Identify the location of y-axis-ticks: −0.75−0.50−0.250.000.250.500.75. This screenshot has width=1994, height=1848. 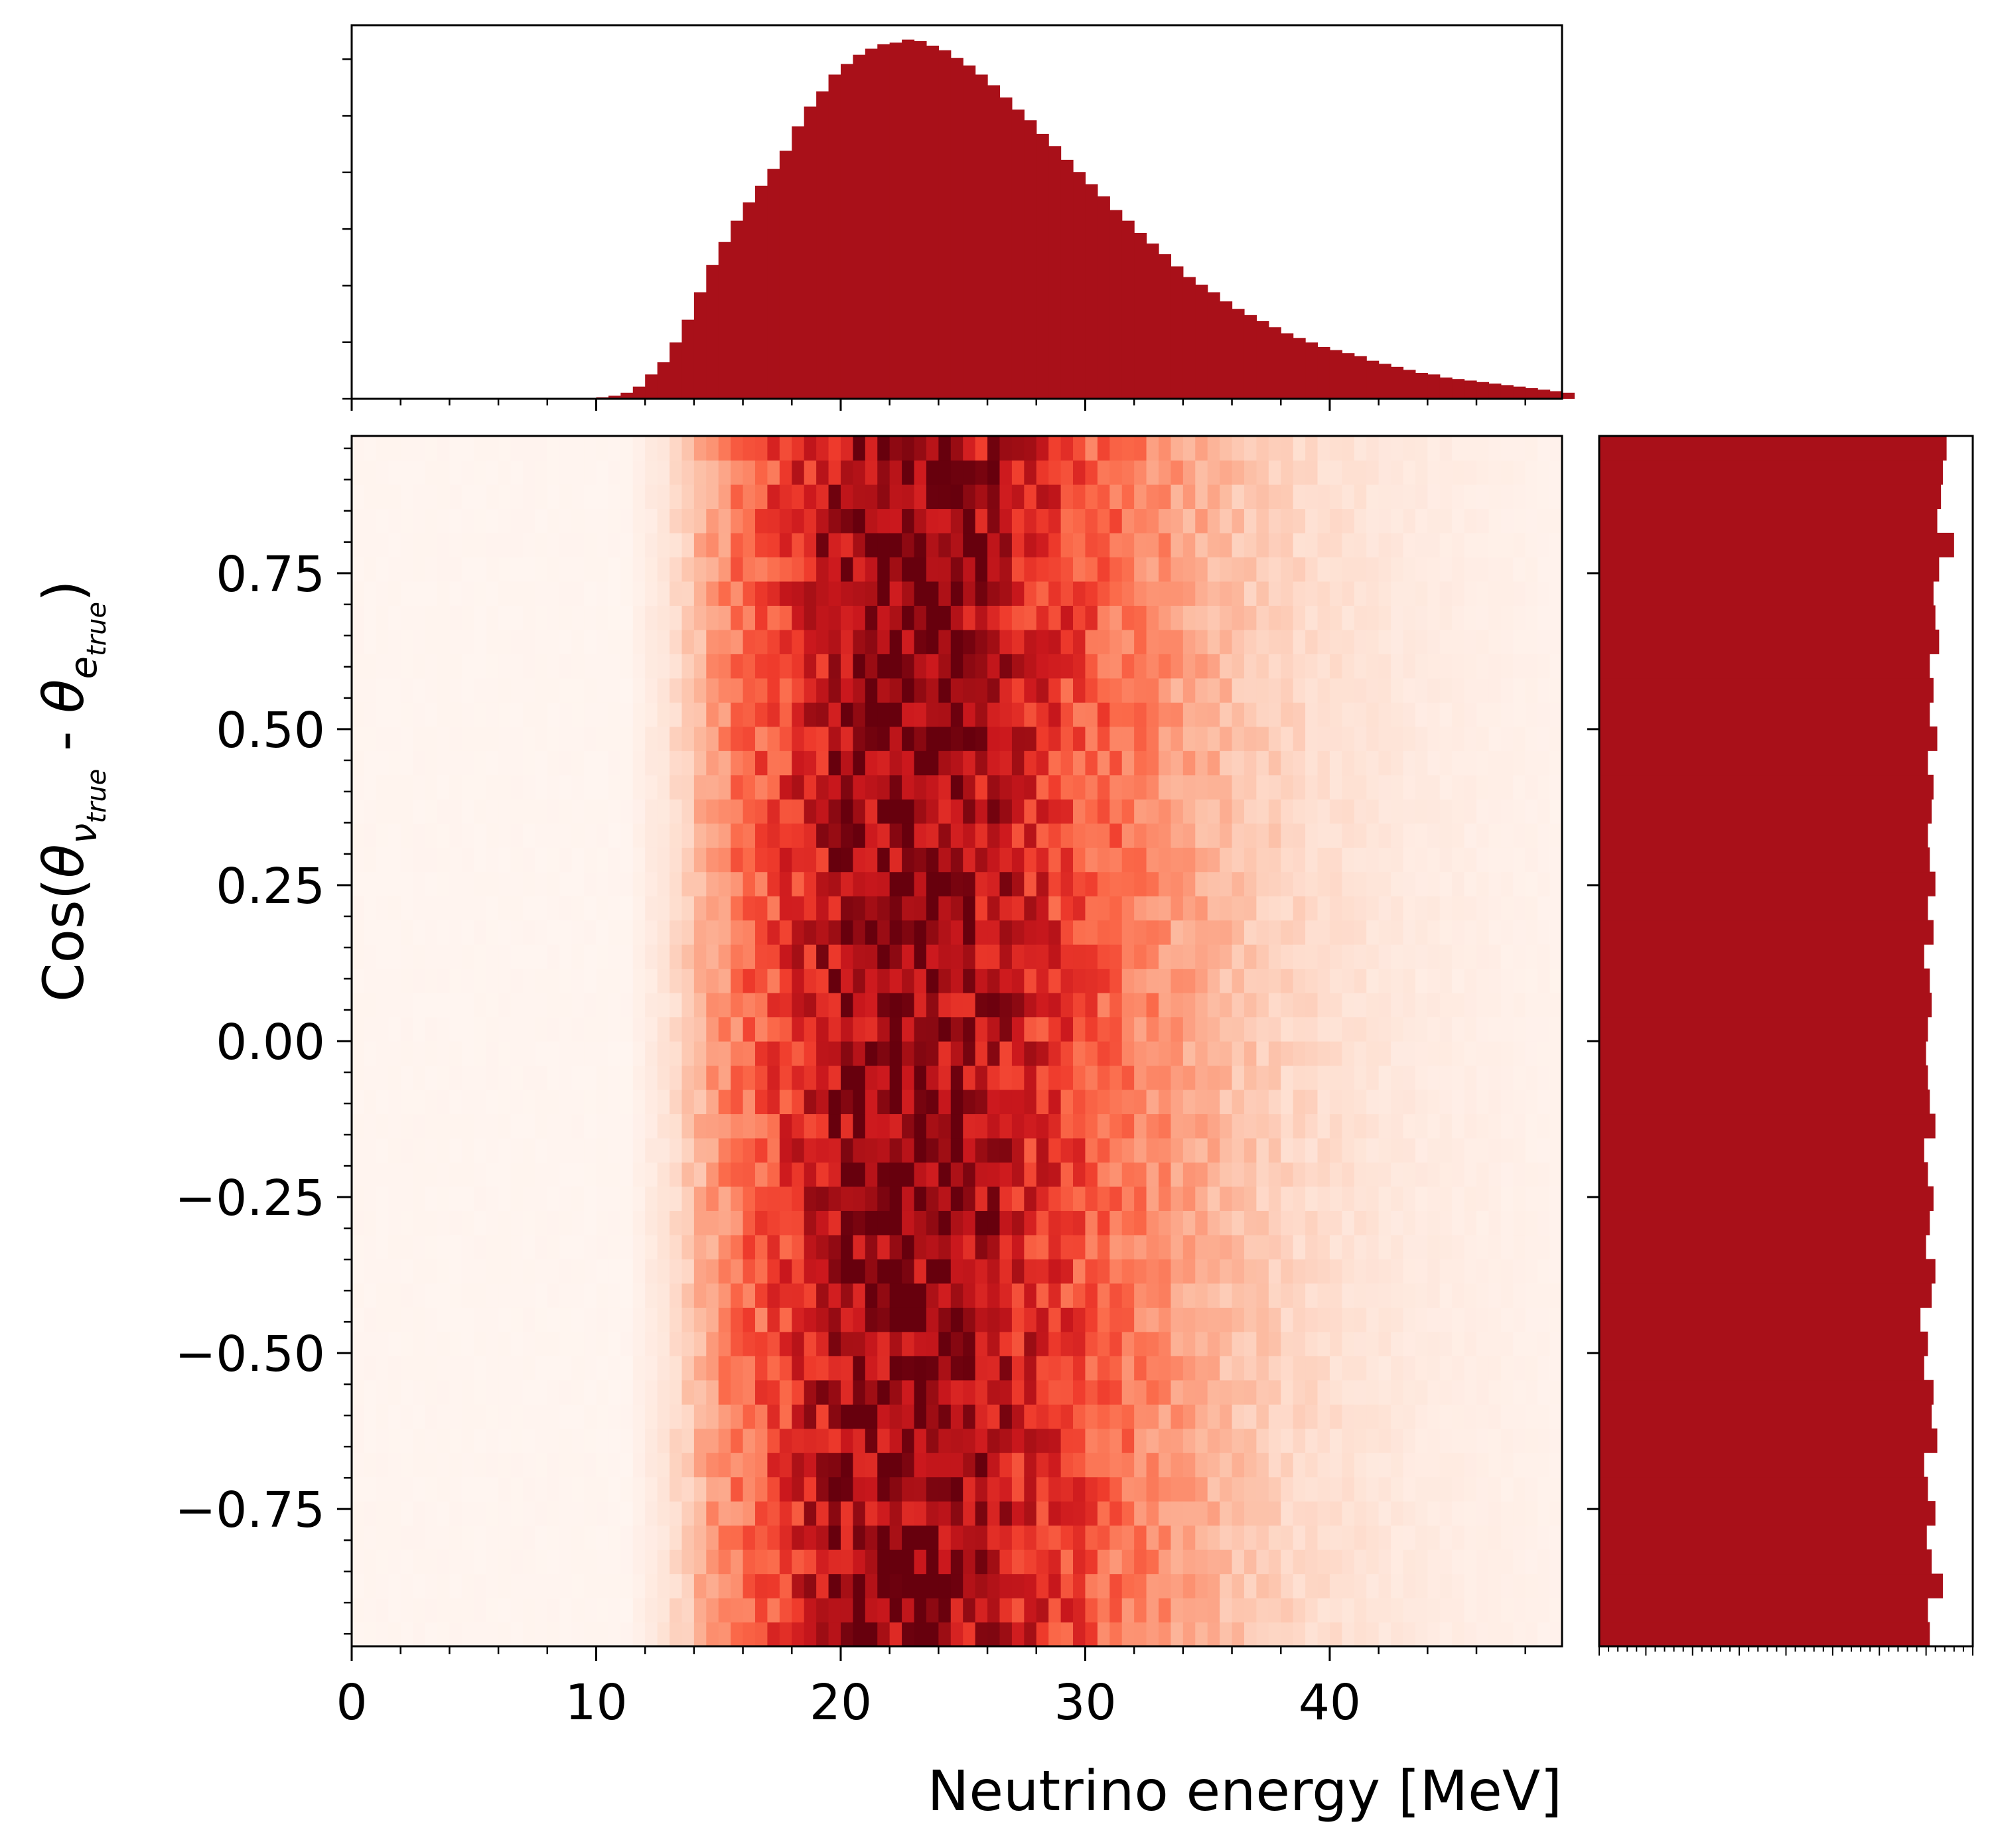
(263, 1041).